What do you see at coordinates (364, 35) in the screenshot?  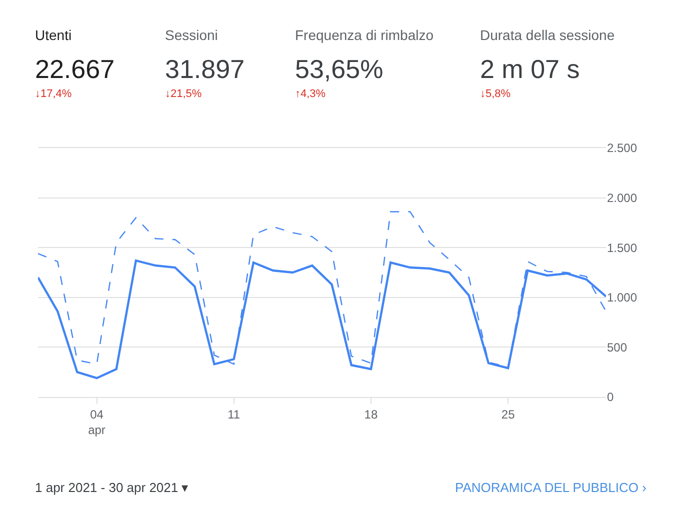 I see `text: Frequenza di rimbalzo` at bounding box center [364, 35].